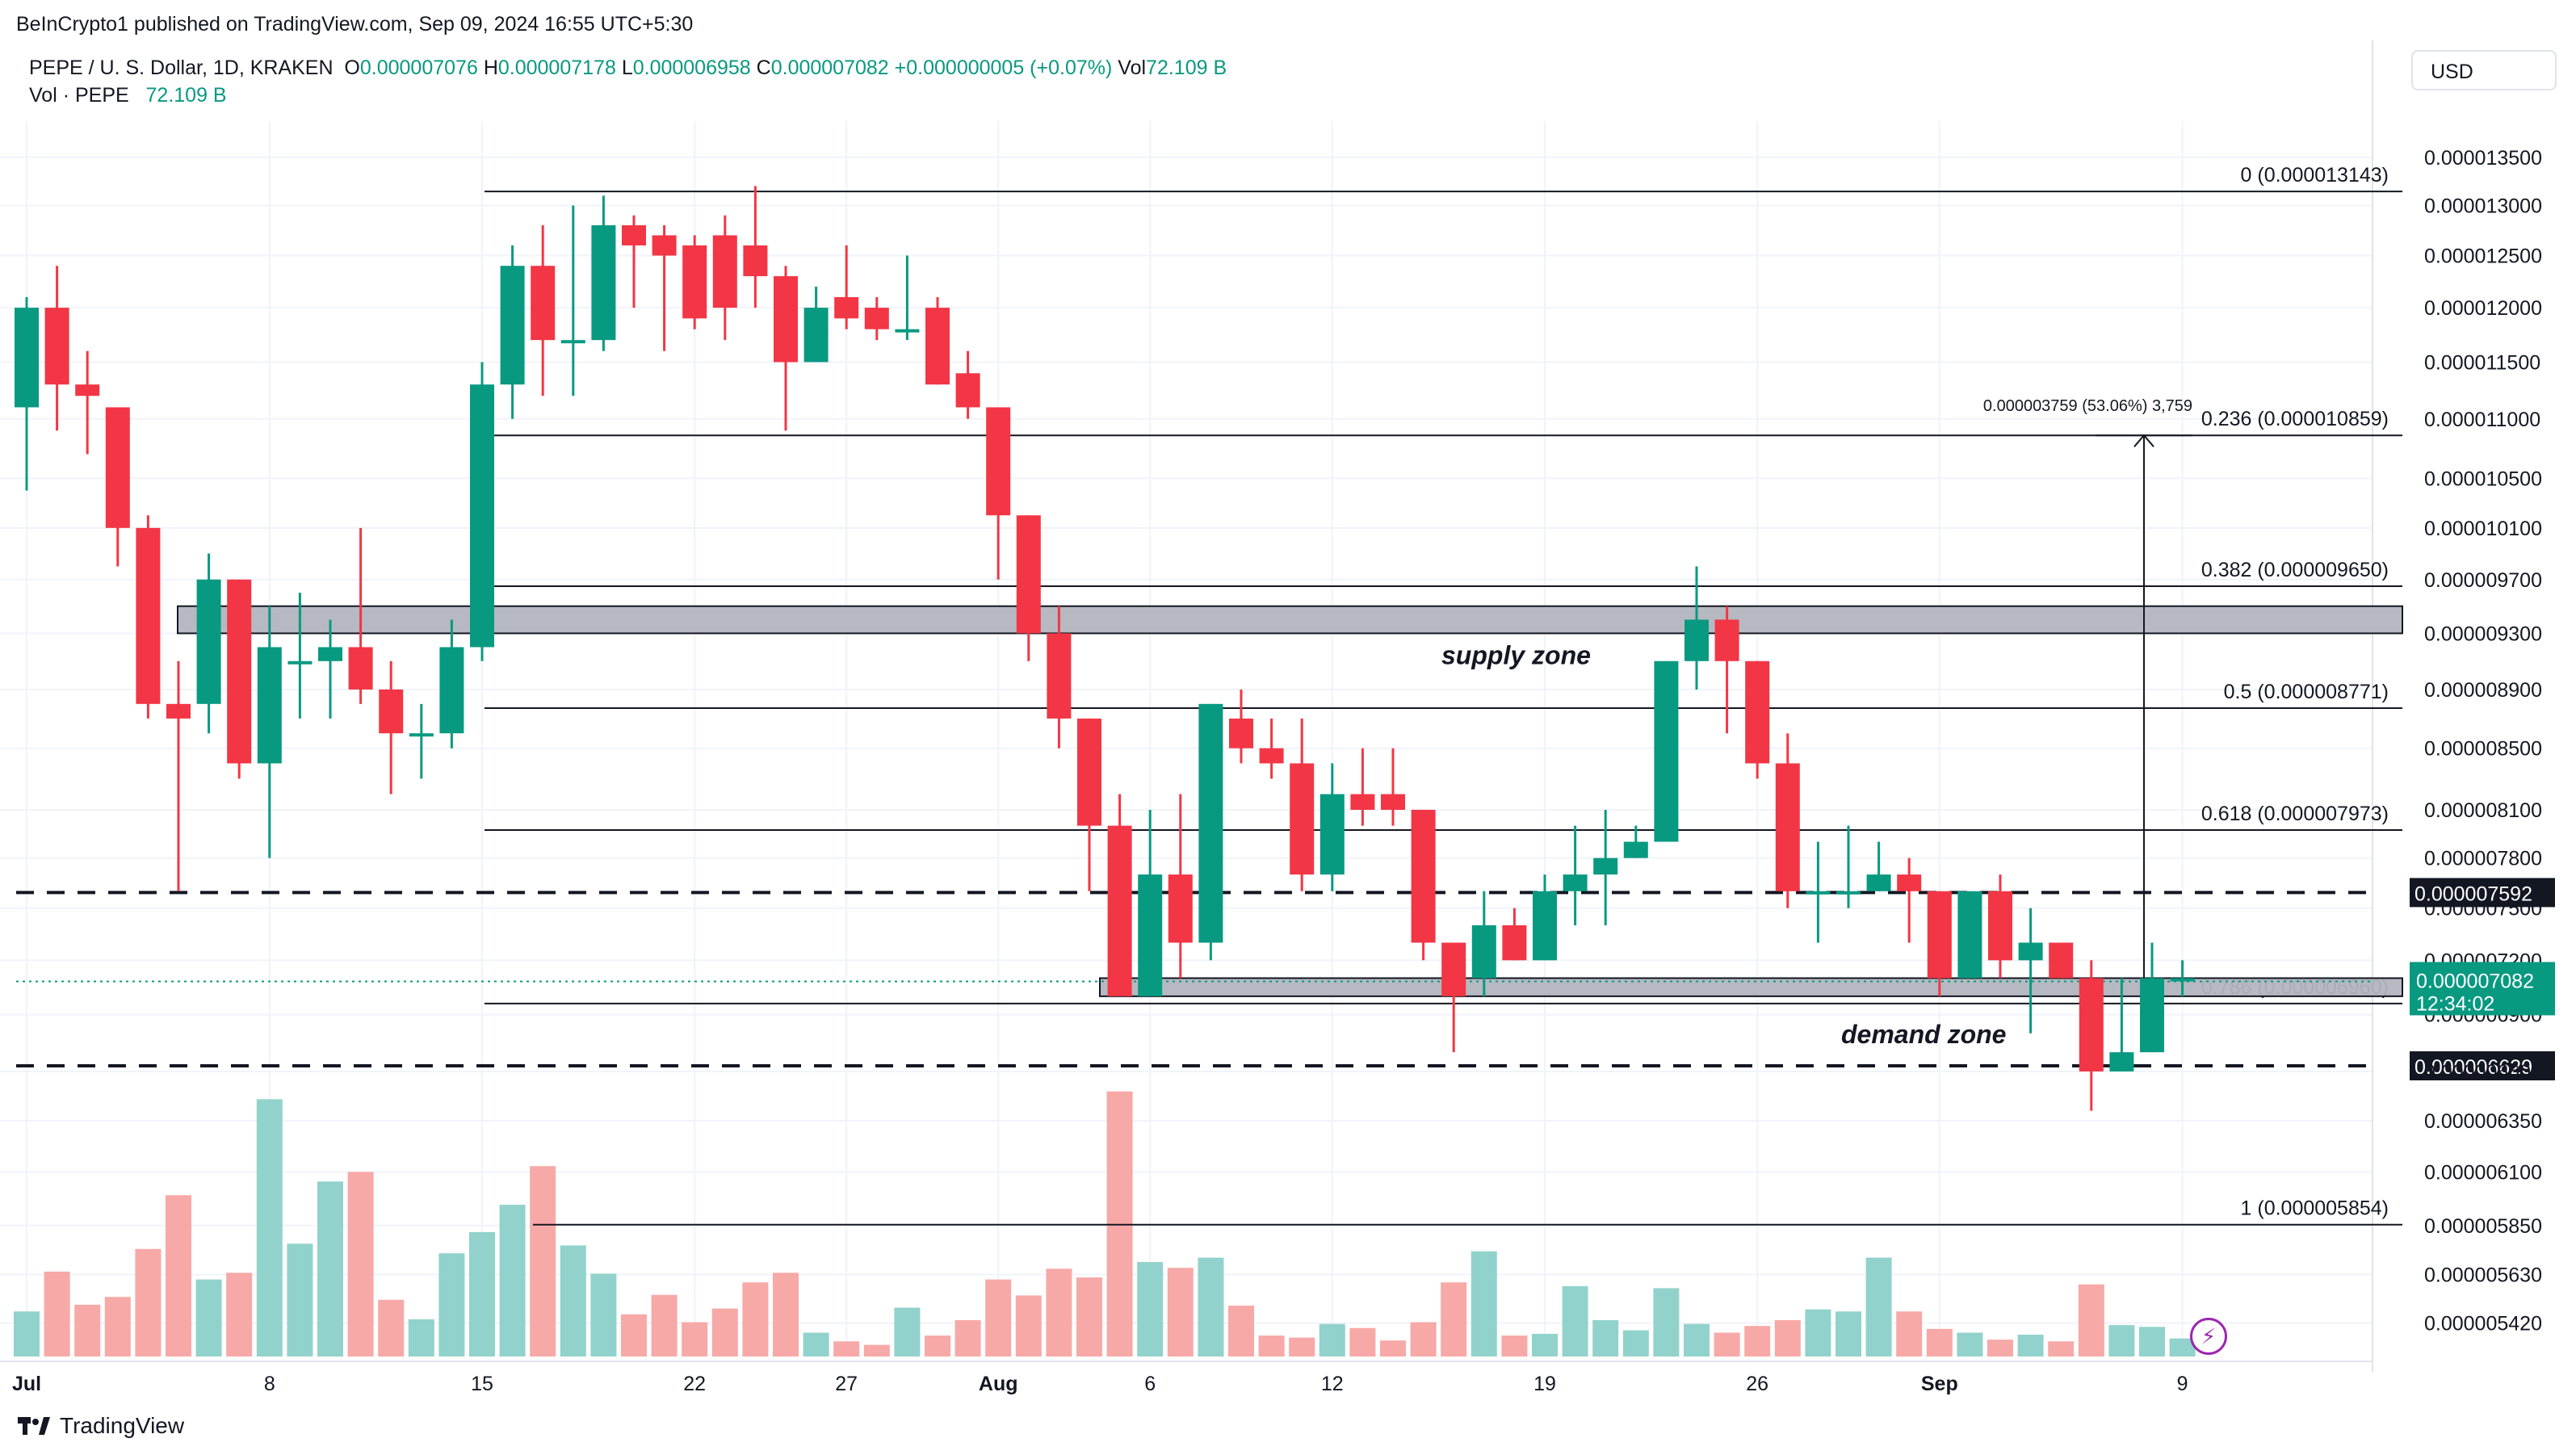 Image resolution: width=2576 pixels, height=1455 pixels. Describe the element at coordinates (1923, 1034) in the screenshot. I see `zone-label: demand zone` at that location.